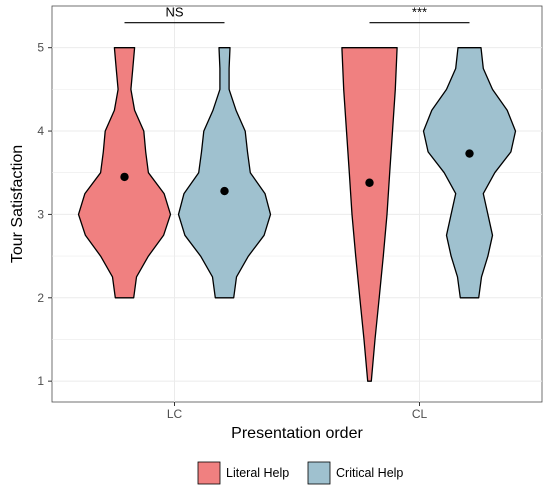  What do you see at coordinates (40, 131) in the screenshot?
I see `y-tick-label: 4` at bounding box center [40, 131].